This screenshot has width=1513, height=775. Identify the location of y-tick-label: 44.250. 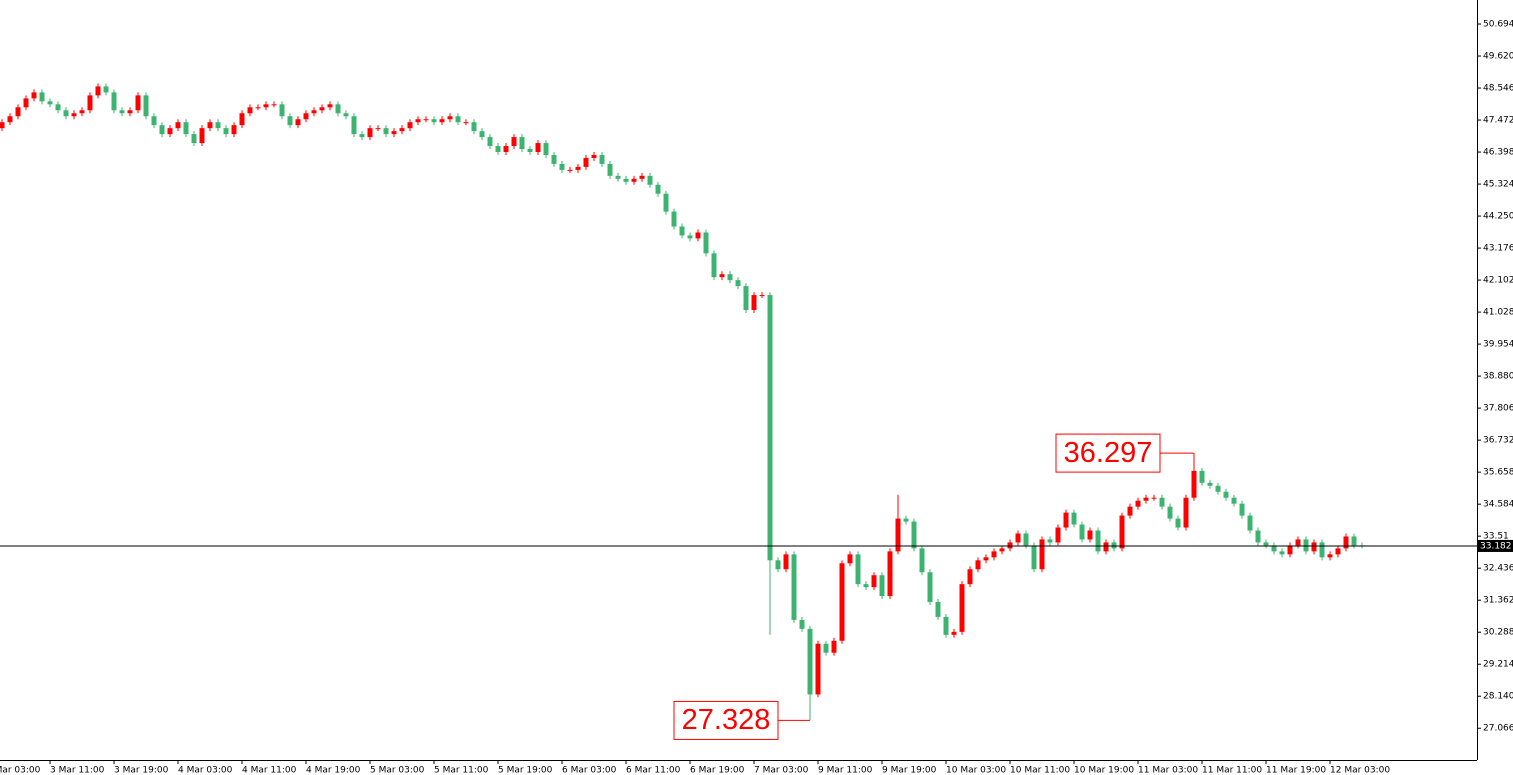
(1498, 217).